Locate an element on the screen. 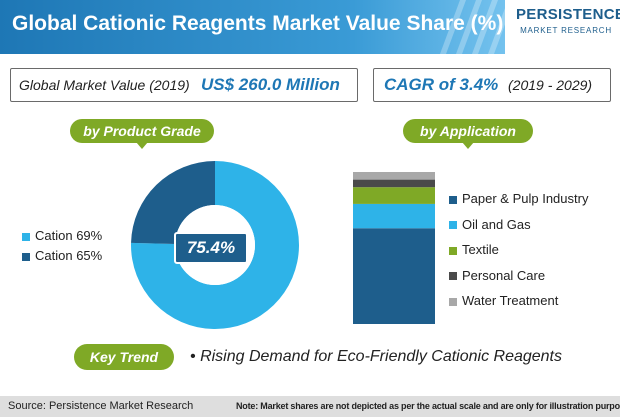 Image resolution: width=620 pixels, height=417 pixels. market-value-amount: US$ 260.0 Million is located at coordinates (270, 84).